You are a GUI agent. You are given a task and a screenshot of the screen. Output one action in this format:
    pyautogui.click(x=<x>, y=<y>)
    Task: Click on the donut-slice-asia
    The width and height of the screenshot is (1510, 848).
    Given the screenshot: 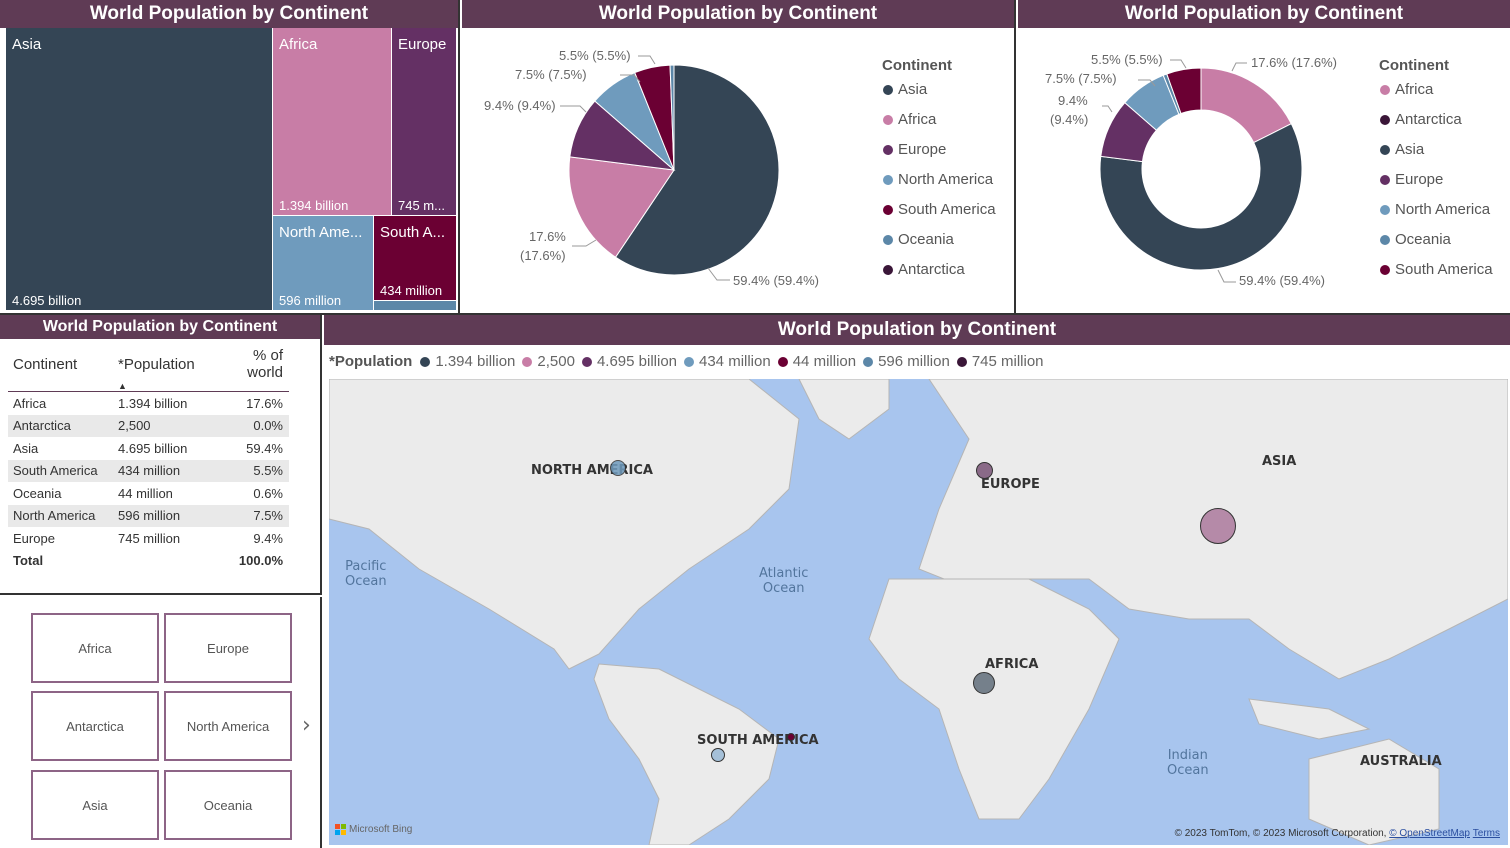 What is the action you would take?
    pyautogui.click(x=1201, y=197)
    